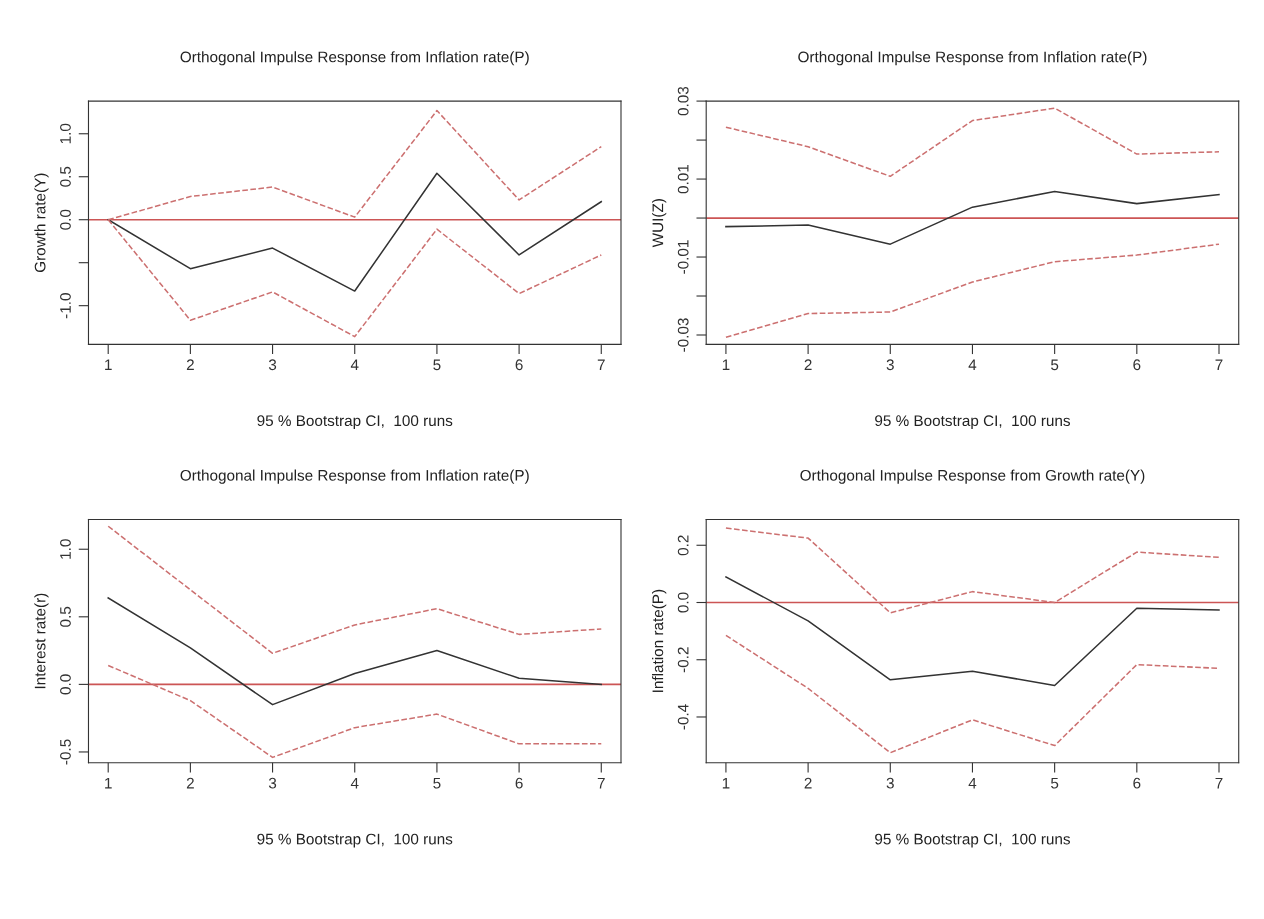 The width and height of the screenshot is (1264, 919). What do you see at coordinates (41, 223) in the screenshot?
I see `y-axis-title: Growth rate(Y)` at bounding box center [41, 223].